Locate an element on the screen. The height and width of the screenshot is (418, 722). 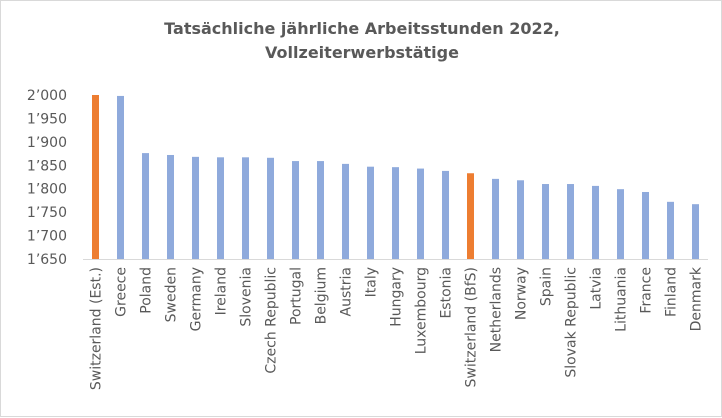
x-tick-label: Ireland is located at coordinates (222, 291).